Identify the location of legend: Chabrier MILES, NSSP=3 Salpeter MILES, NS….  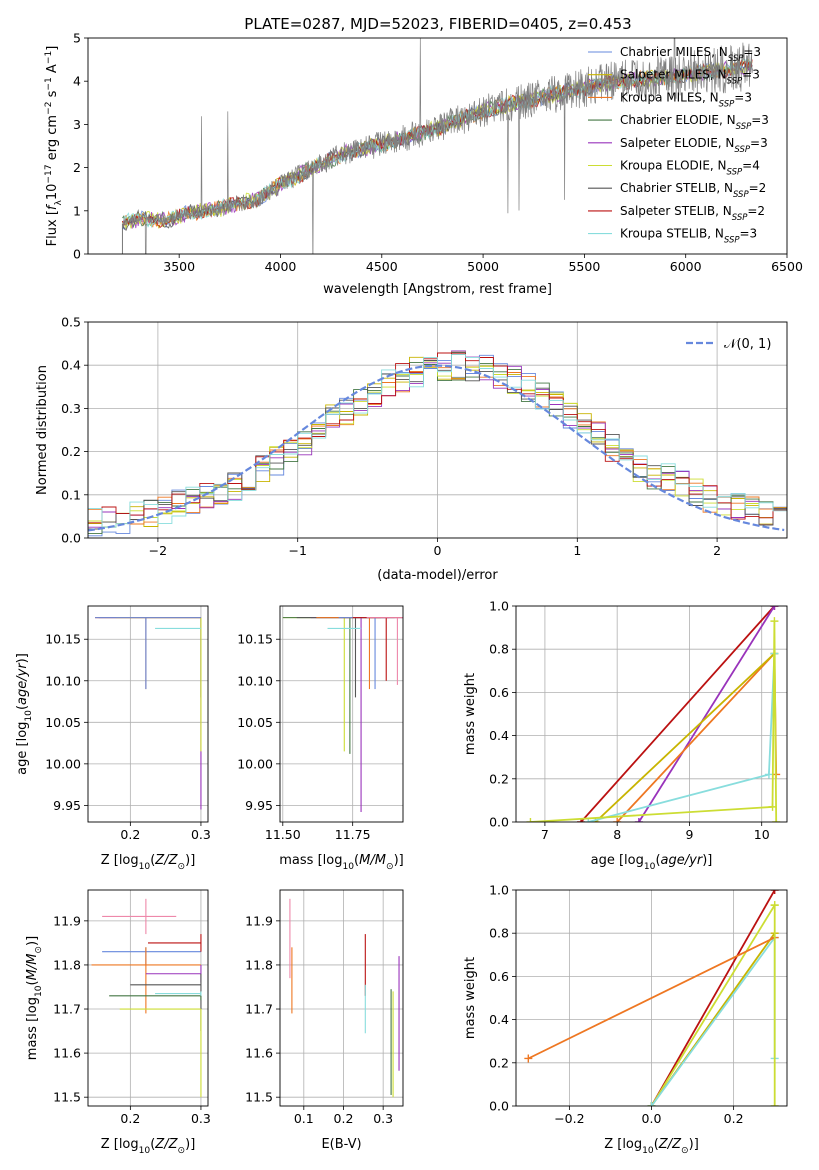
(678, 145).